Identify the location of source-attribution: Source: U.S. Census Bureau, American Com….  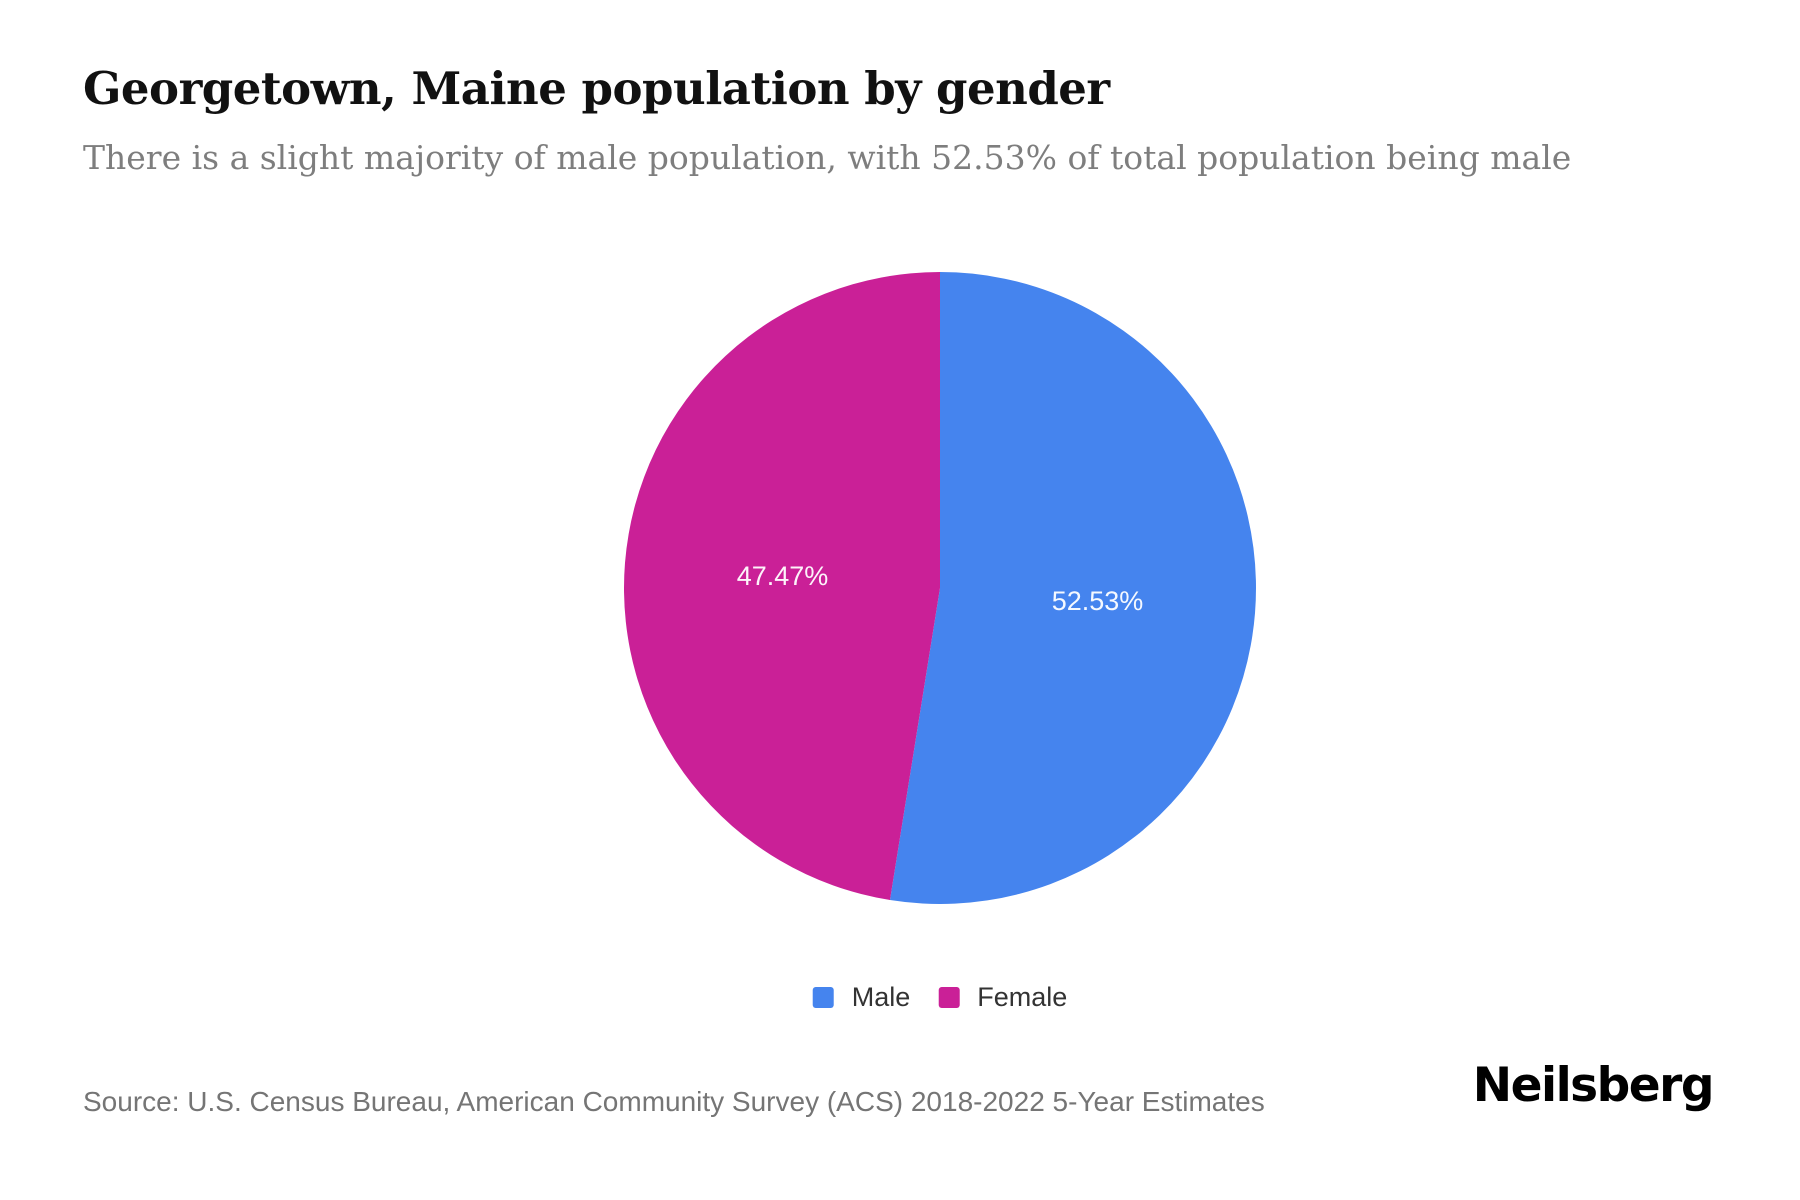
(674, 1101).